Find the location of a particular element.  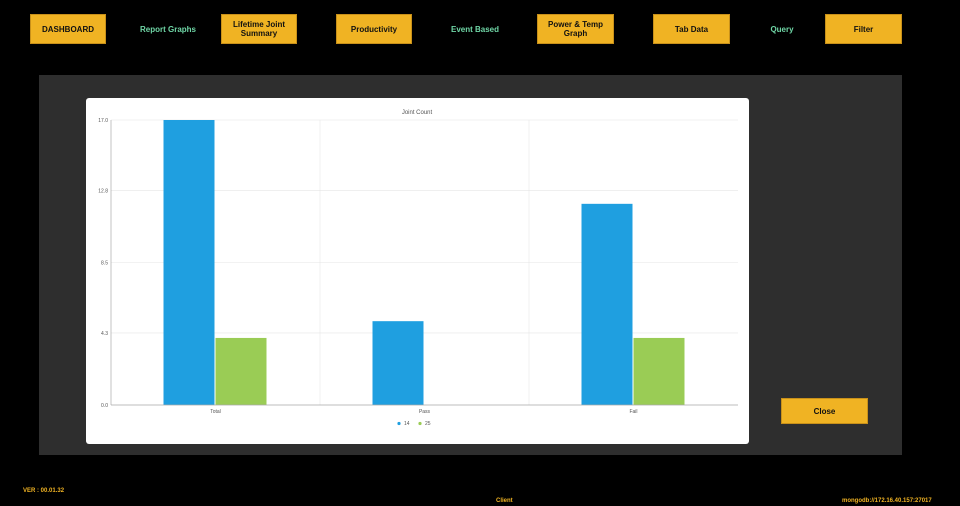

x-tick-label: Total is located at coordinates (215, 412).